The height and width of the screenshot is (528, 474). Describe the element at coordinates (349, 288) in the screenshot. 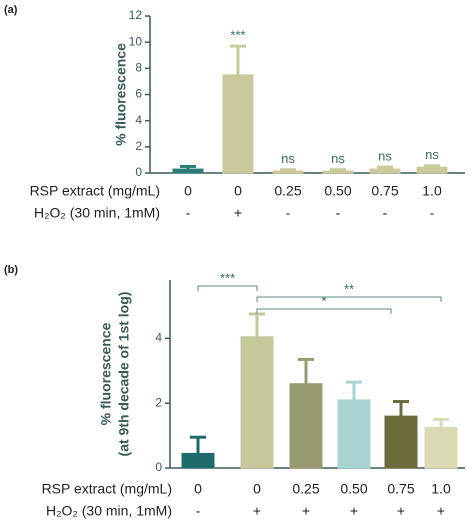

I see `significance-label: **` at that location.